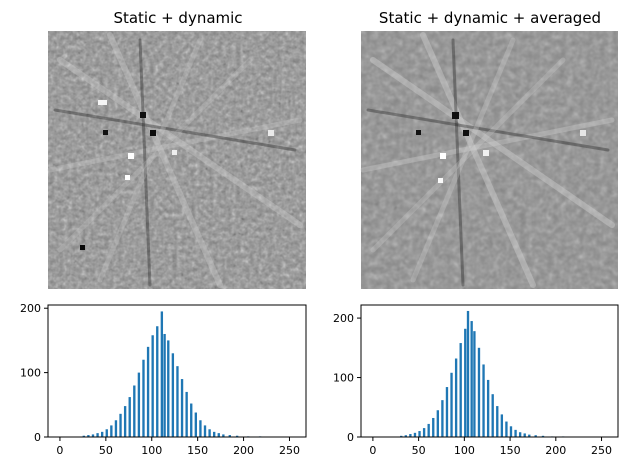  What do you see at coordinates (490, 18) in the screenshot?
I see `image-panel-2-title: Static + dynamic + averaged` at bounding box center [490, 18].